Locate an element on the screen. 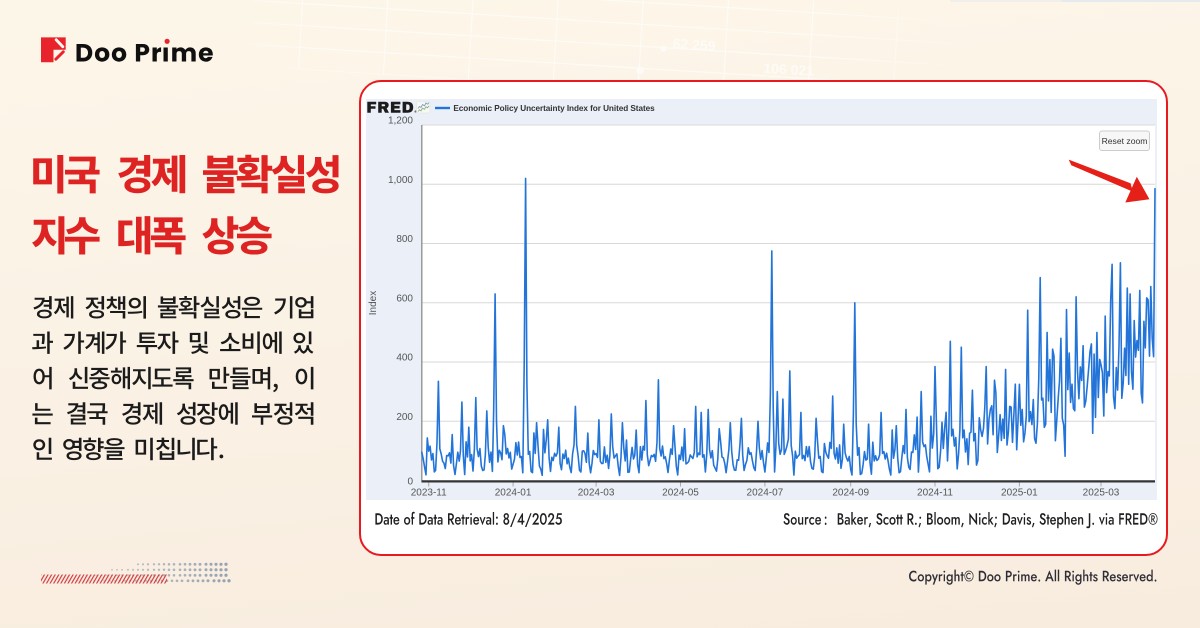 The height and width of the screenshot is (628, 1200). svg-text: 2024-07 is located at coordinates (764, 493).